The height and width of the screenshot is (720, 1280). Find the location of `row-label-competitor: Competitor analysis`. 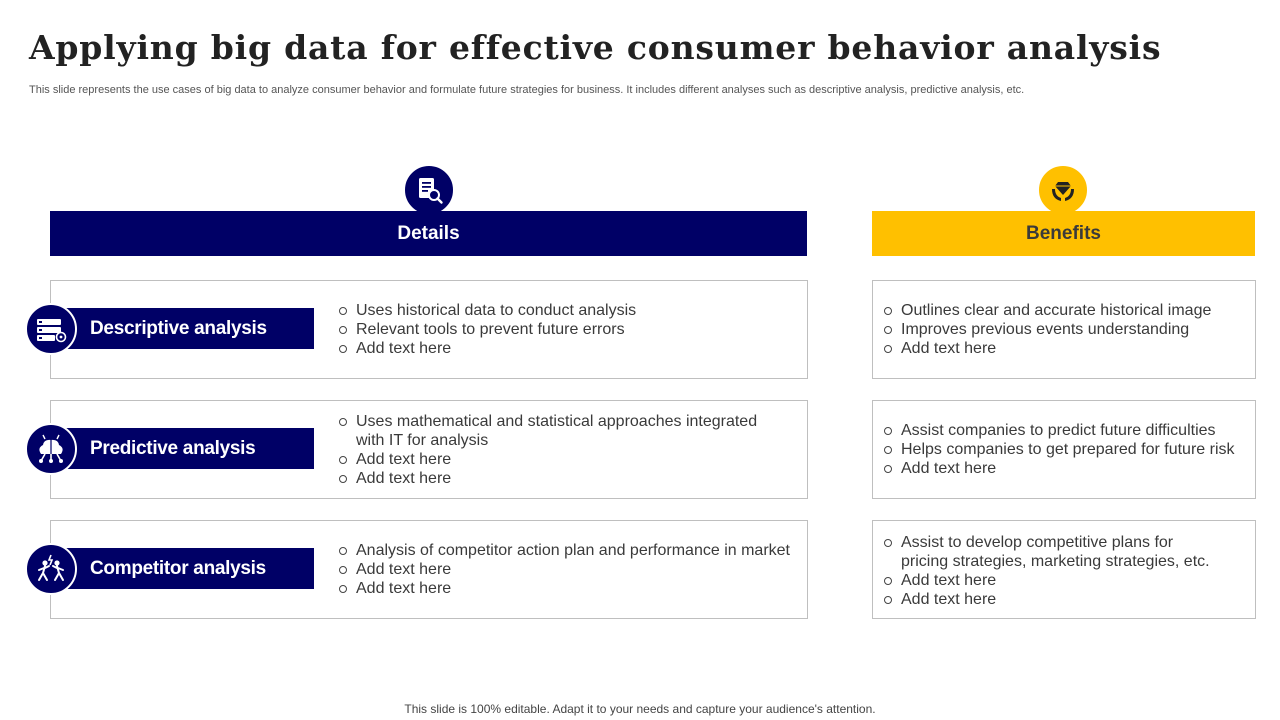

row-label-competitor: Competitor analysis is located at coordinates (182, 568).